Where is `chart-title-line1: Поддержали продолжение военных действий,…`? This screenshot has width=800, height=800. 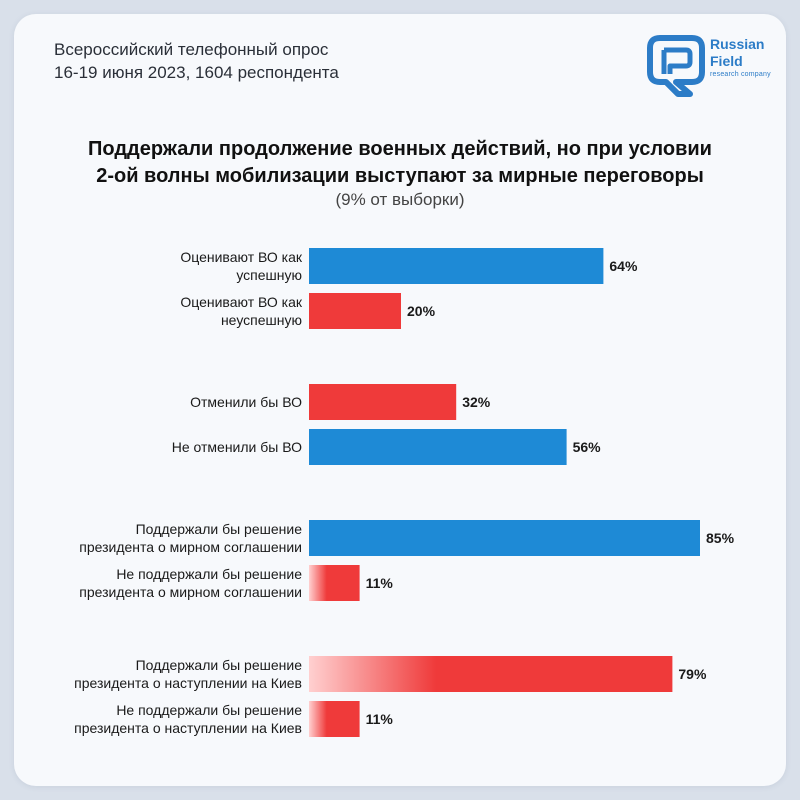
chart-title-line1: Поддержали продолжение военных действий,… is located at coordinates (400, 149).